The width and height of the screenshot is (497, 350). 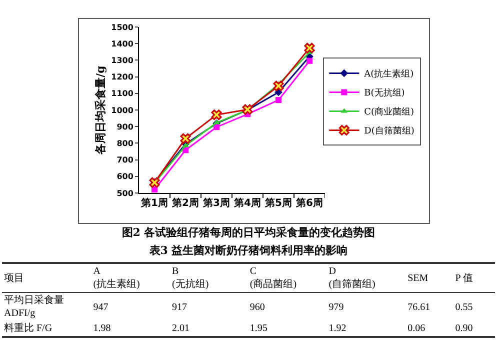 I want to click on y-tick-label: 1400, so click(x=122, y=43).